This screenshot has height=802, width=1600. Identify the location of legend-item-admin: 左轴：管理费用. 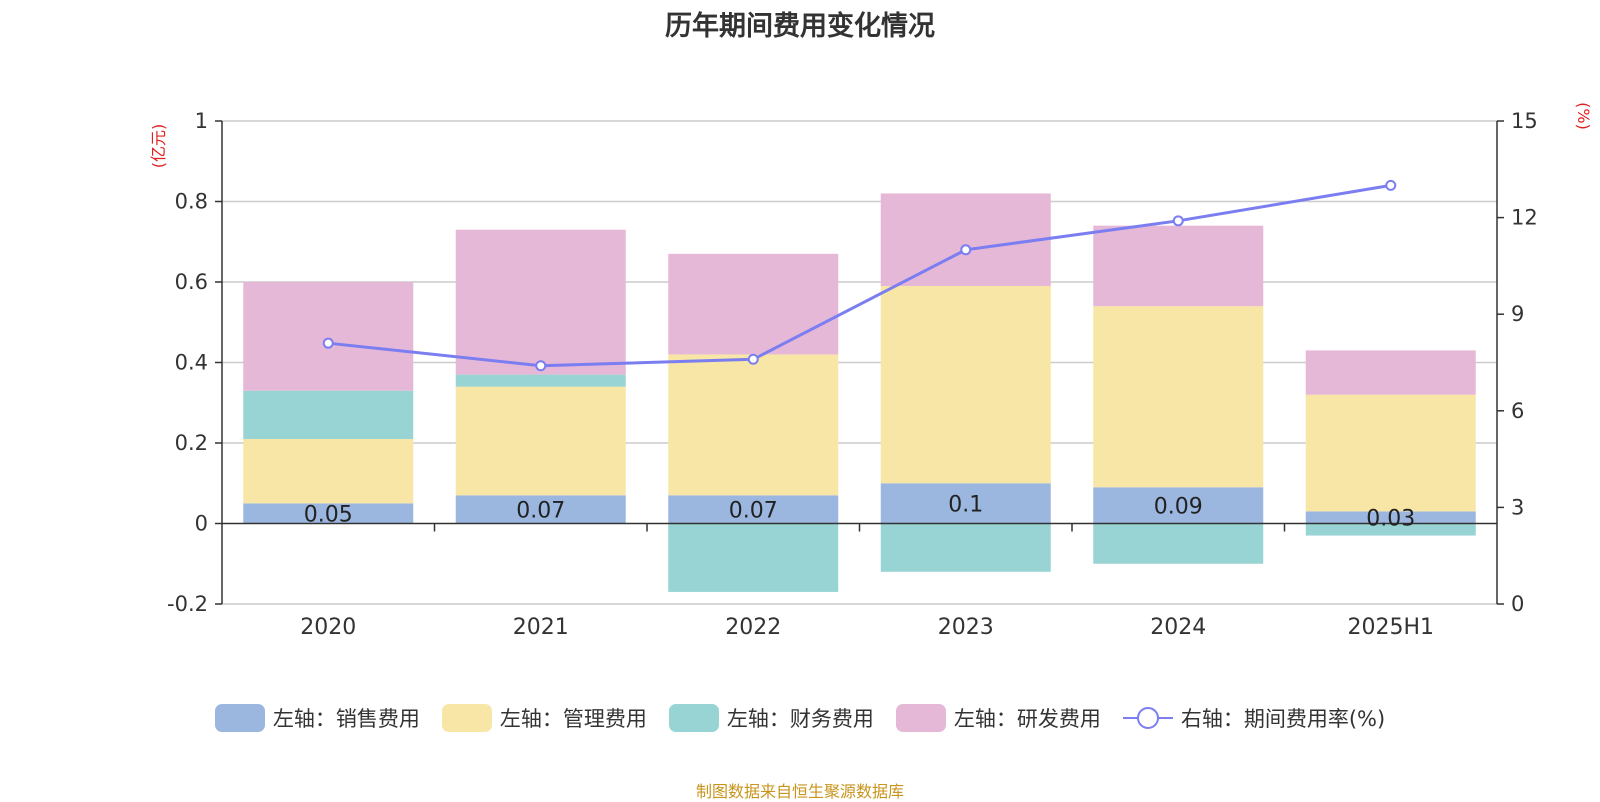
(544, 718).